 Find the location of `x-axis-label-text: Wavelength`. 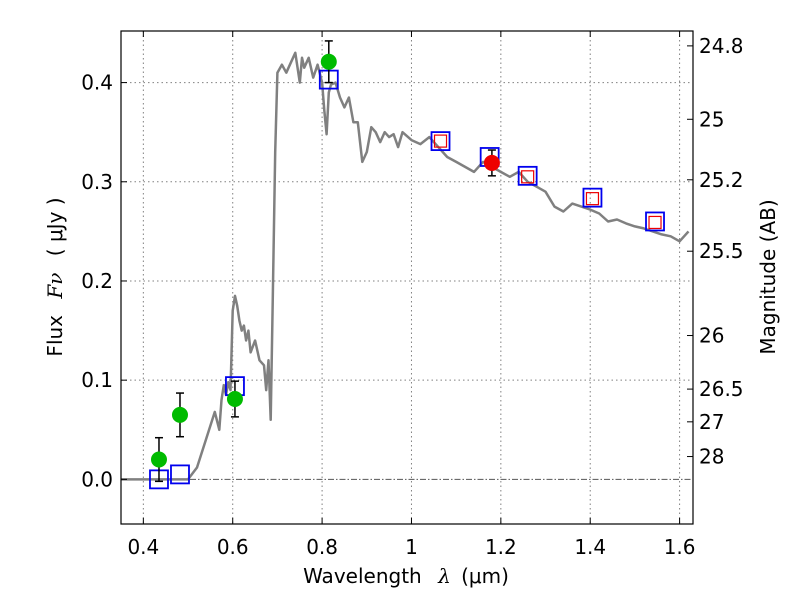

x-axis-label-text: Wavelength is located at coordinates (362, 576).